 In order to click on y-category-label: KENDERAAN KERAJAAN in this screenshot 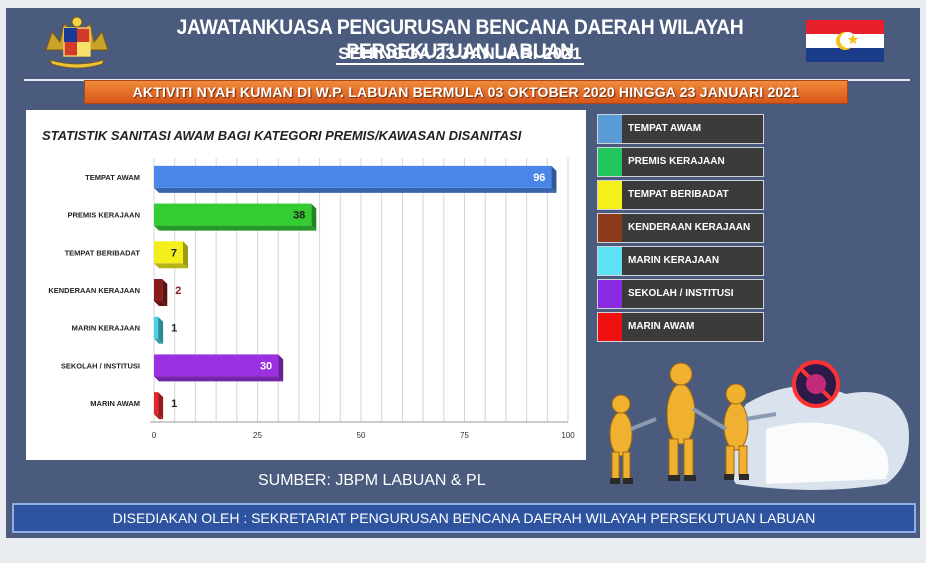, I will do `click(94, 290)`.